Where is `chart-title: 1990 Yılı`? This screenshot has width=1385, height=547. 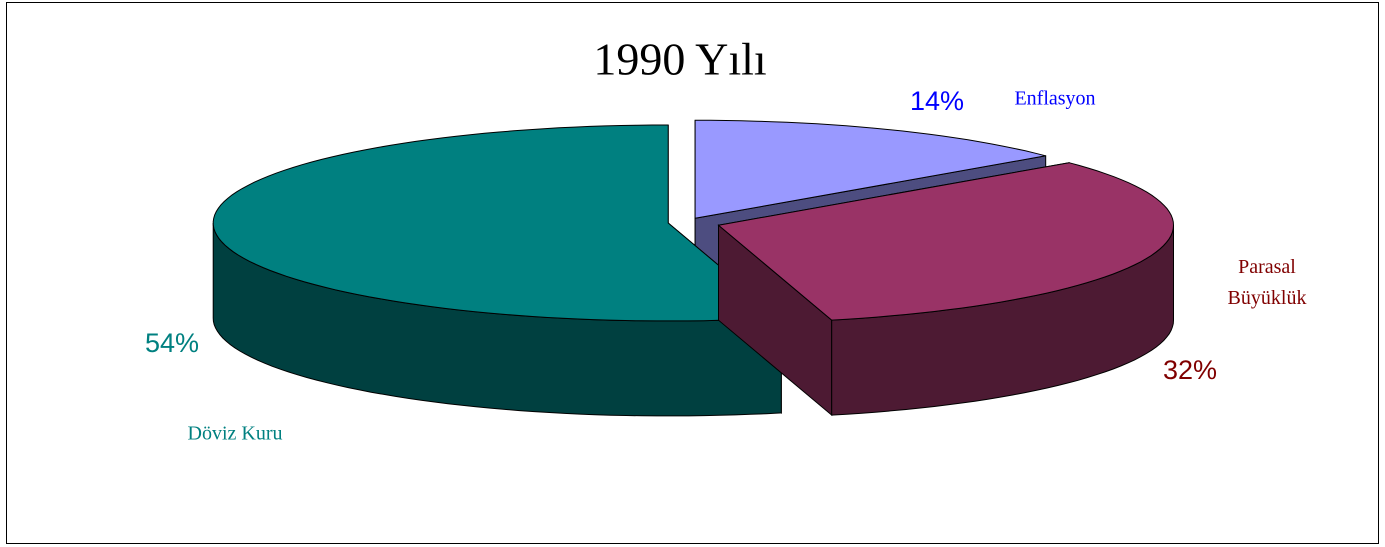 chart-title: 1990 Yılı is located at coordinates (679, 59).